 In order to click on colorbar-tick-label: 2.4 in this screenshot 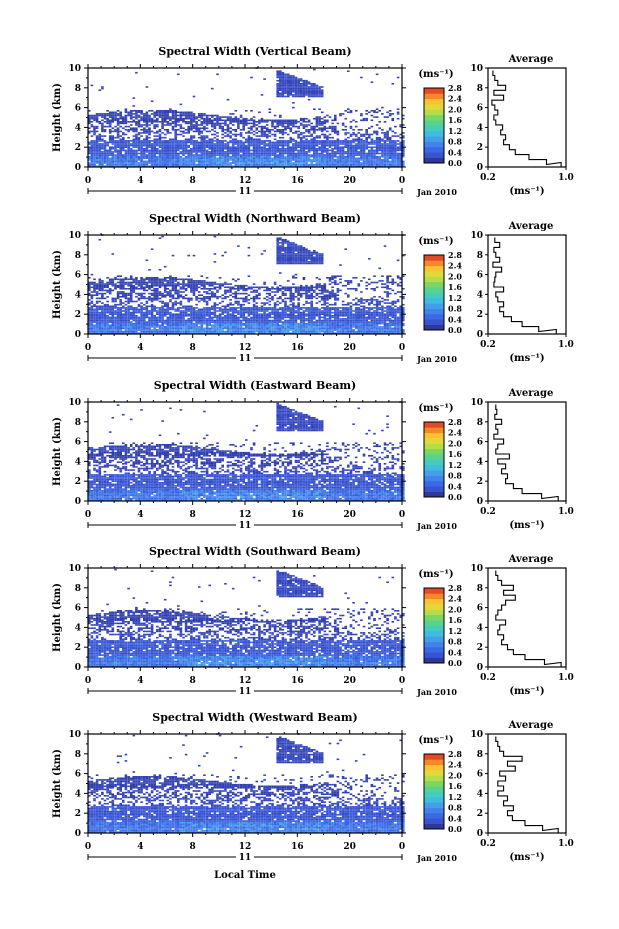, I will do `click(455, 99)`.